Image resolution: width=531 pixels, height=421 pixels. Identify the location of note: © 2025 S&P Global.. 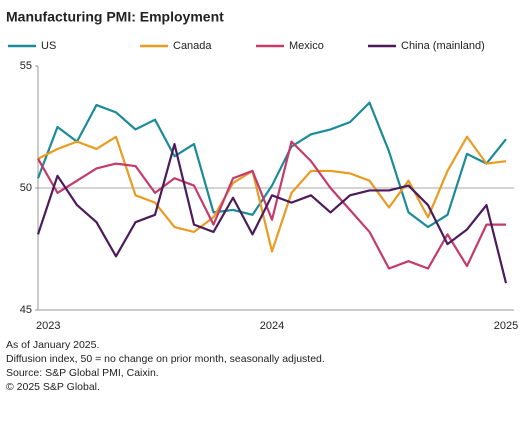
(53, 387).